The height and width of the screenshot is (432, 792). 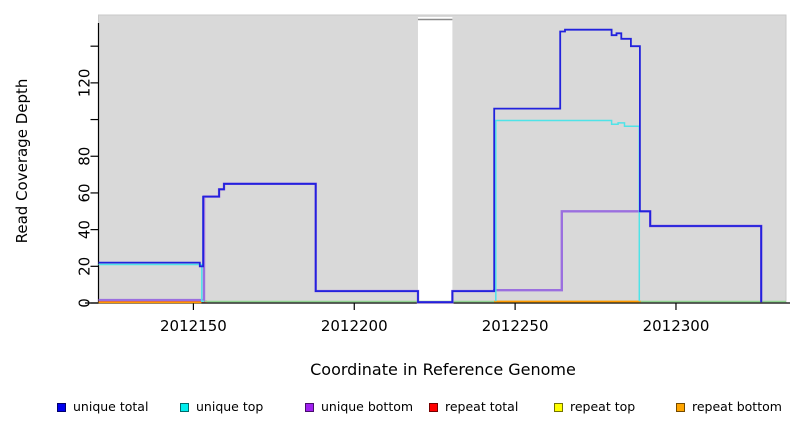 What do you see at coordinates (85, 266) in the screenshot?
I see `y-tick-label: 20` at bounding box center [85, 266].